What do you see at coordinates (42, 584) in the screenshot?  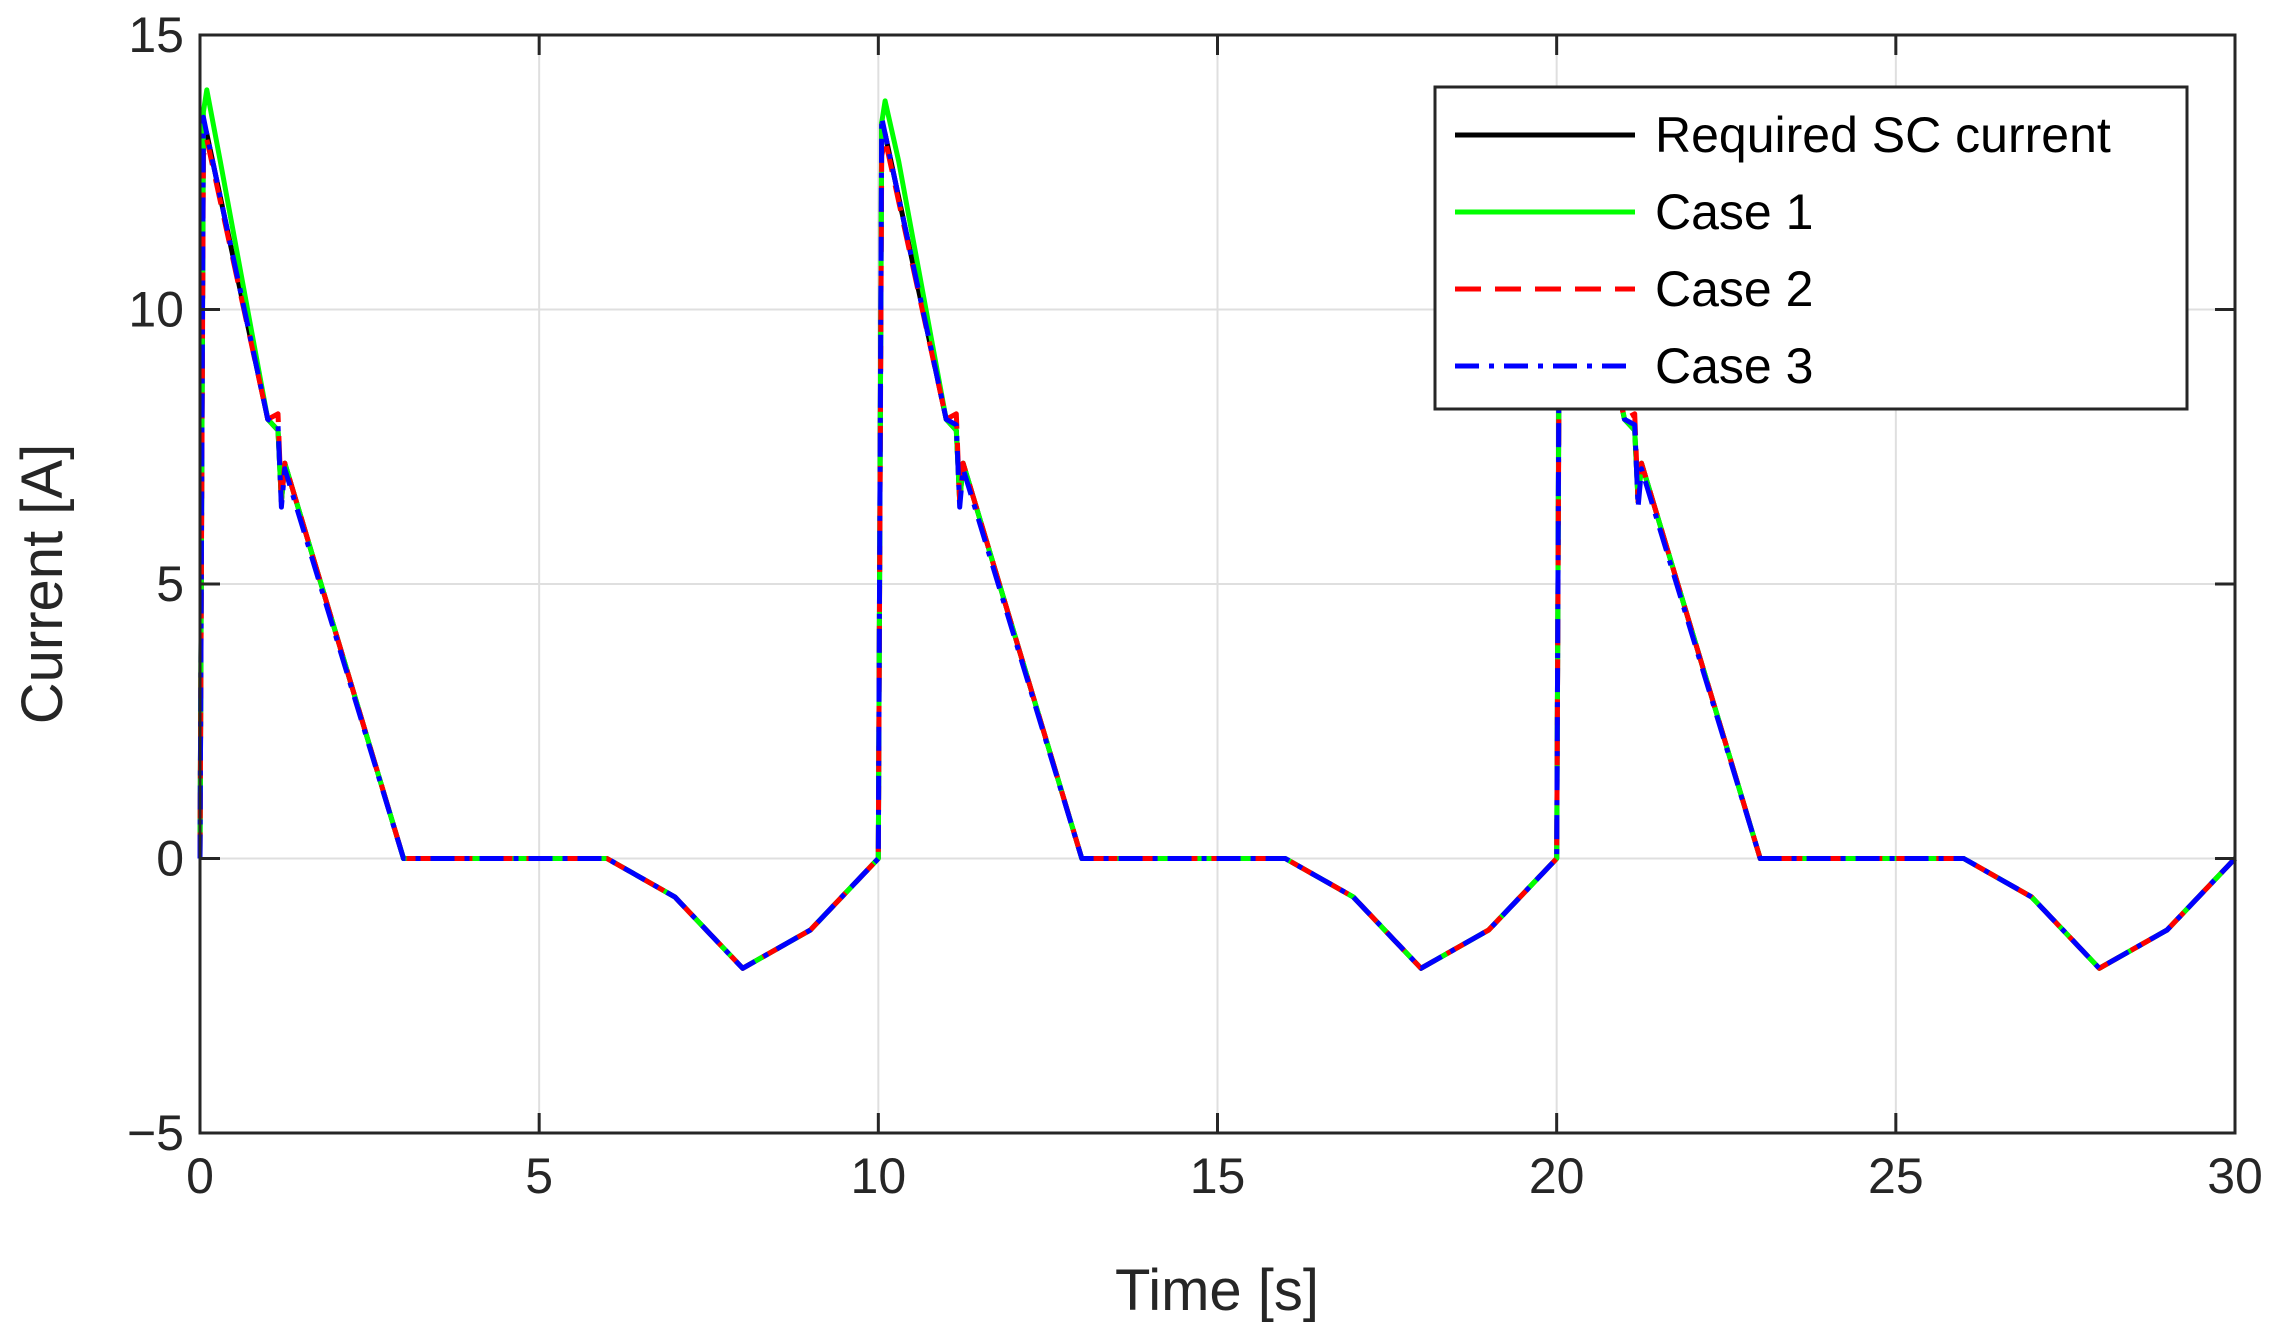 I see `y-axis-label: Current [A]` at bounding box center [42, 584].